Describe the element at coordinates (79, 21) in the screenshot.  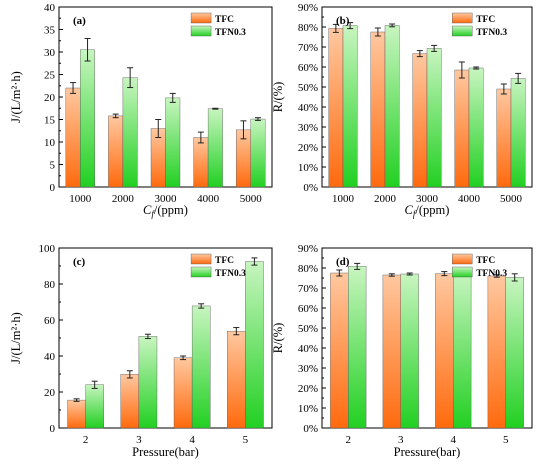
I see `panel-label: (a)` at that location.